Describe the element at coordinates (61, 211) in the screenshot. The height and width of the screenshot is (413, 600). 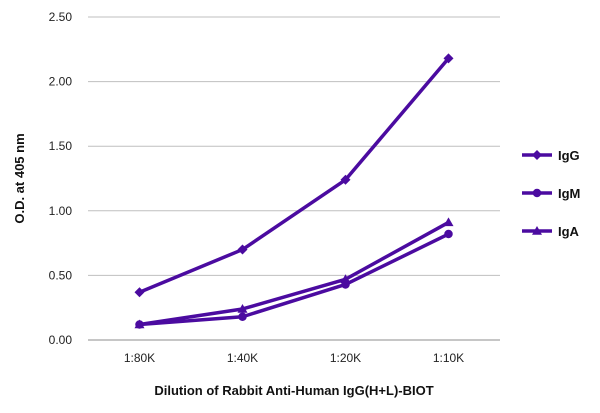
I see `y-tick-label: 1.00` at that location.